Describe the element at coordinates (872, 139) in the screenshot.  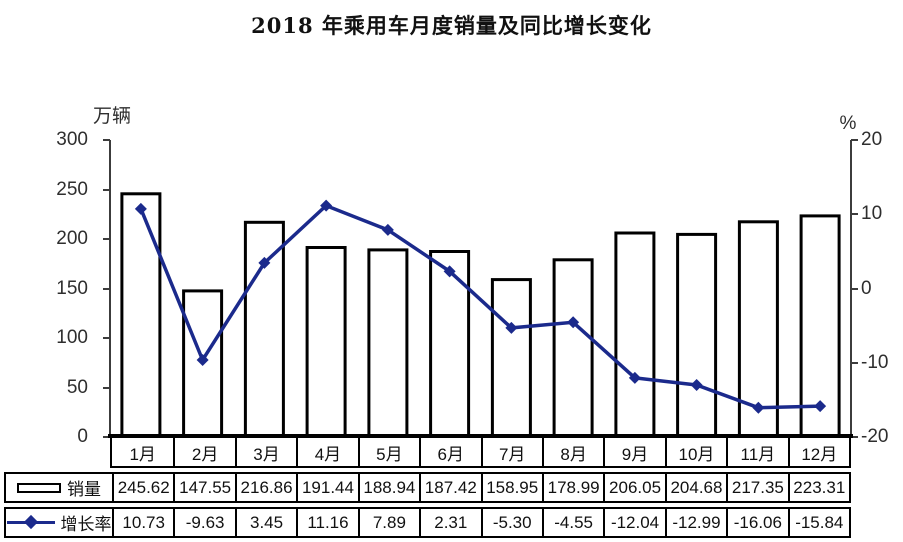
I see `right-axis-tick-label: 20` at that location.